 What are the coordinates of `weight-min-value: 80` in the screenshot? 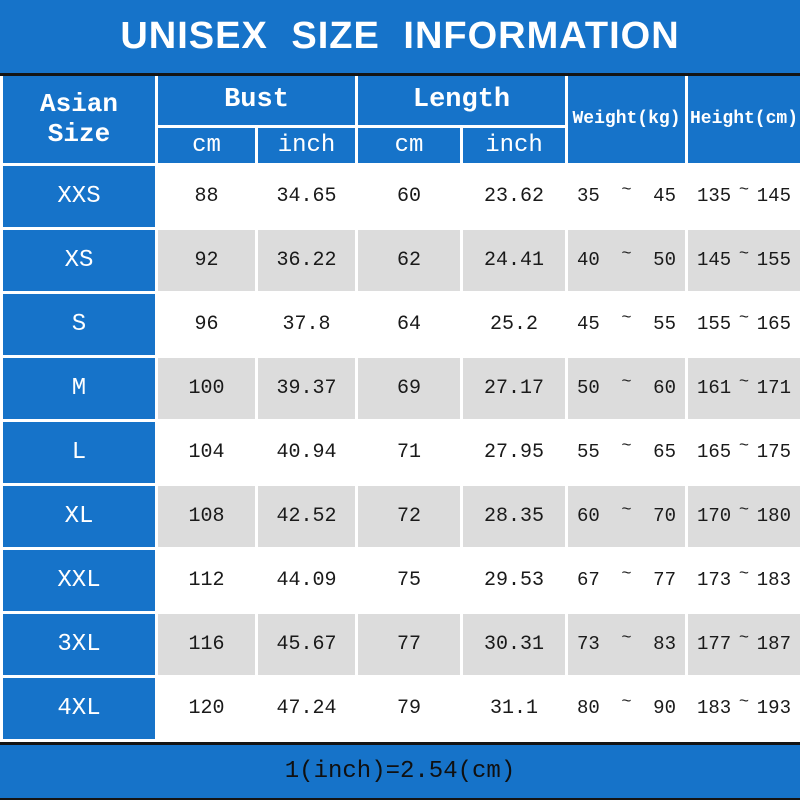 It's located at (588, 708).